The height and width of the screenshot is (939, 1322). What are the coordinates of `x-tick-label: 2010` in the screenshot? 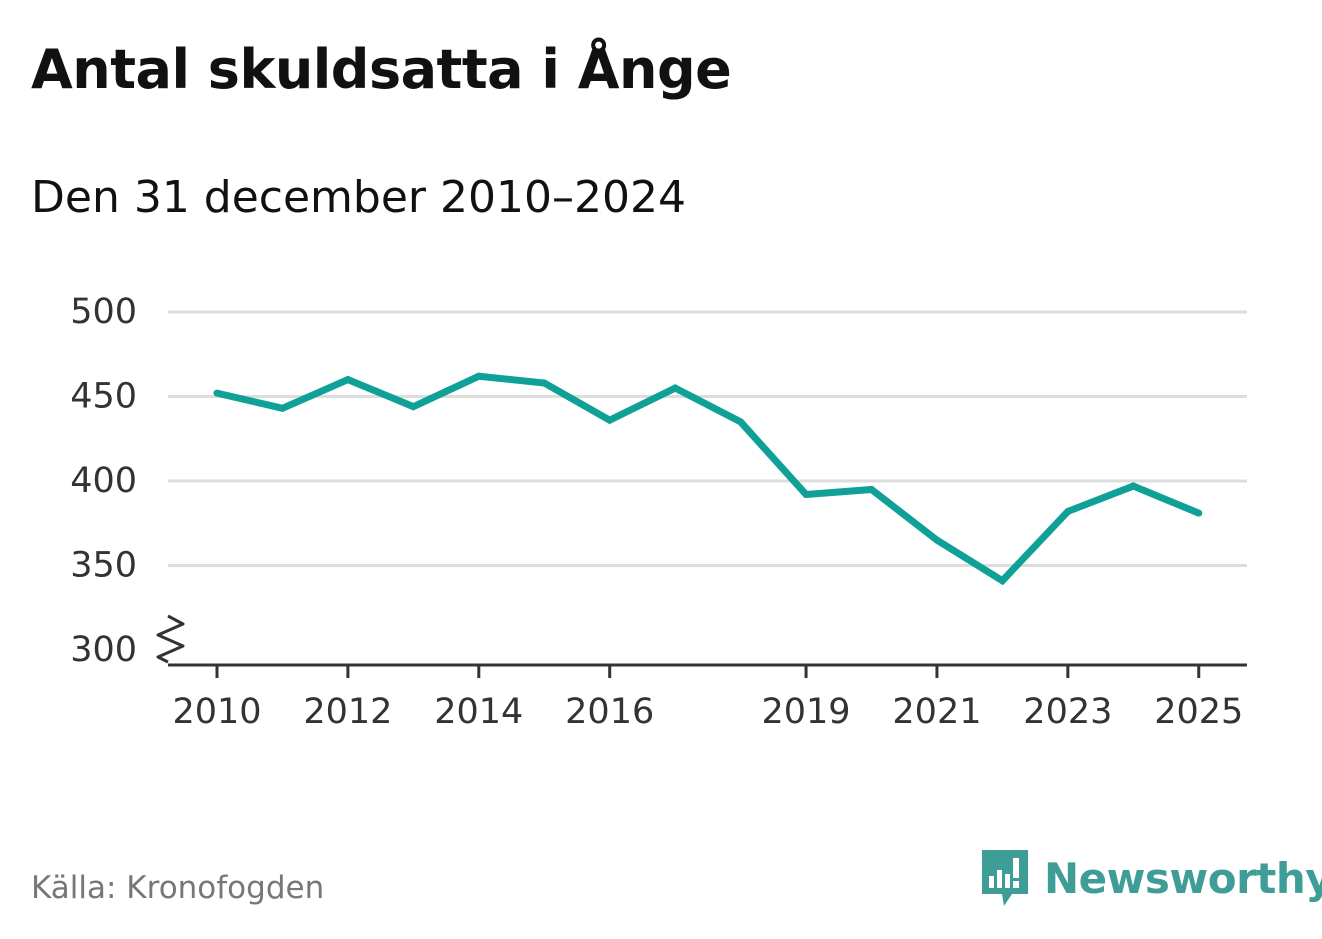 It's located at (216, 712).